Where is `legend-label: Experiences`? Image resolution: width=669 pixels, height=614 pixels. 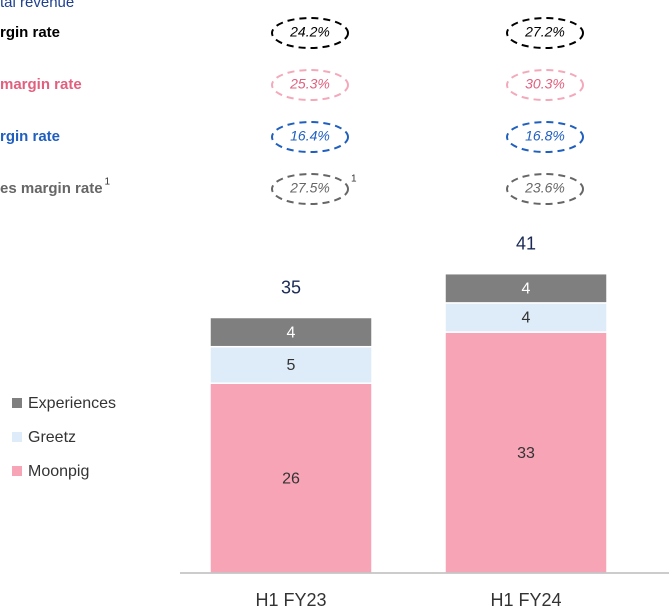 legend-label: Experiences is located at coordinates (72, 403).